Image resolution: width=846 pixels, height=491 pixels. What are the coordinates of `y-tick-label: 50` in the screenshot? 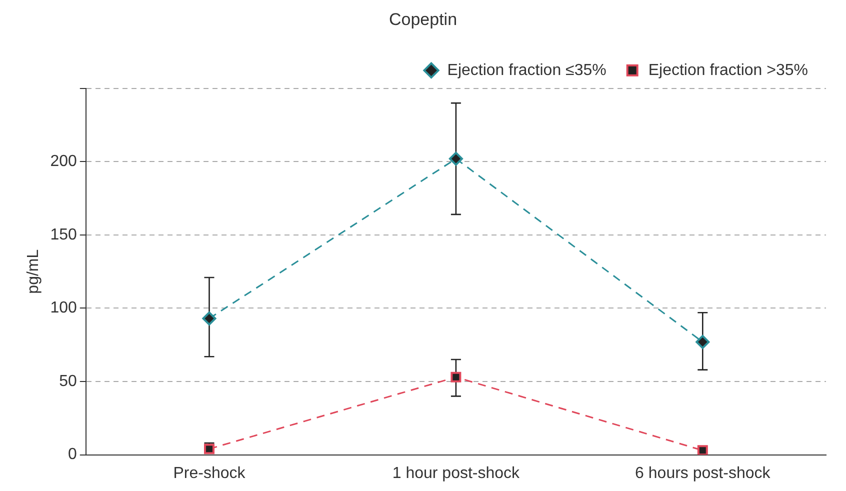 It's located at (68, 381).